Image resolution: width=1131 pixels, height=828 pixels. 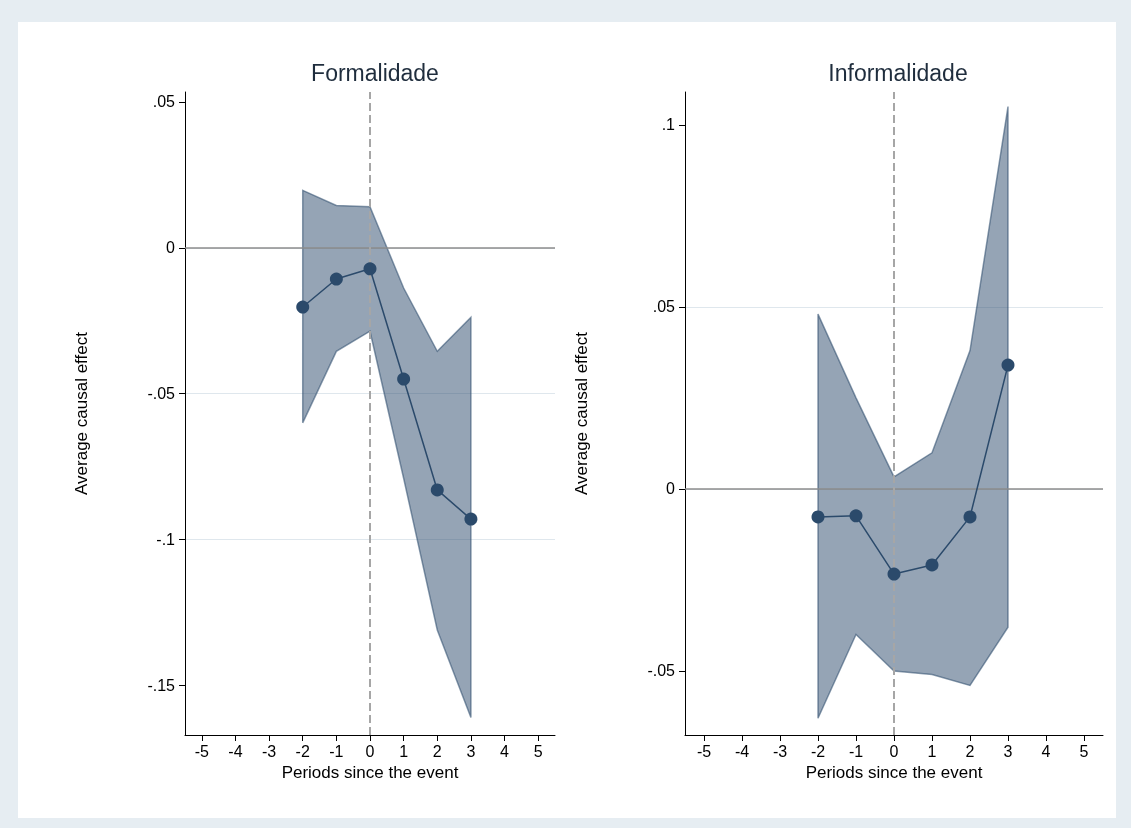 What do you see at coordinates (375, 72) in the screenshot?
I see `chart-title: Formalidade` at bounding box center [375, 72].